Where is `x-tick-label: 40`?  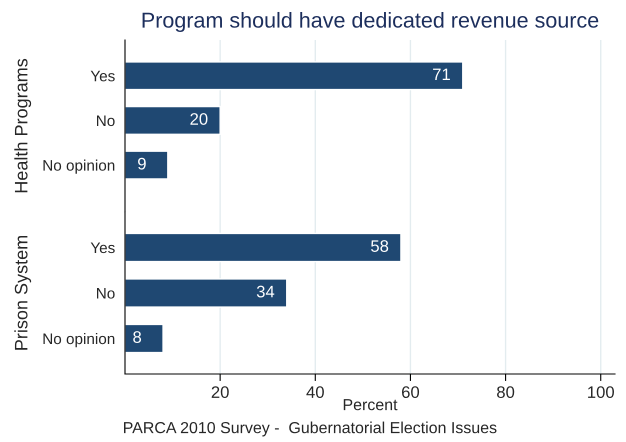
x-tick-label: 40 is located at coordinates (315, 392).